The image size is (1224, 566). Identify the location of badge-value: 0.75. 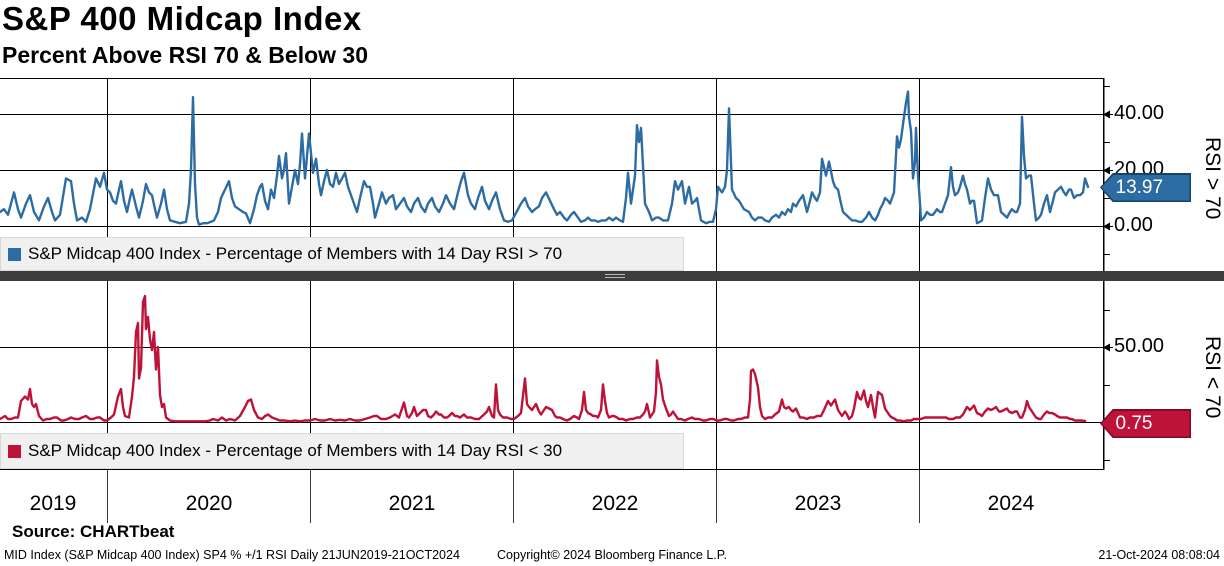
(1145, 423).